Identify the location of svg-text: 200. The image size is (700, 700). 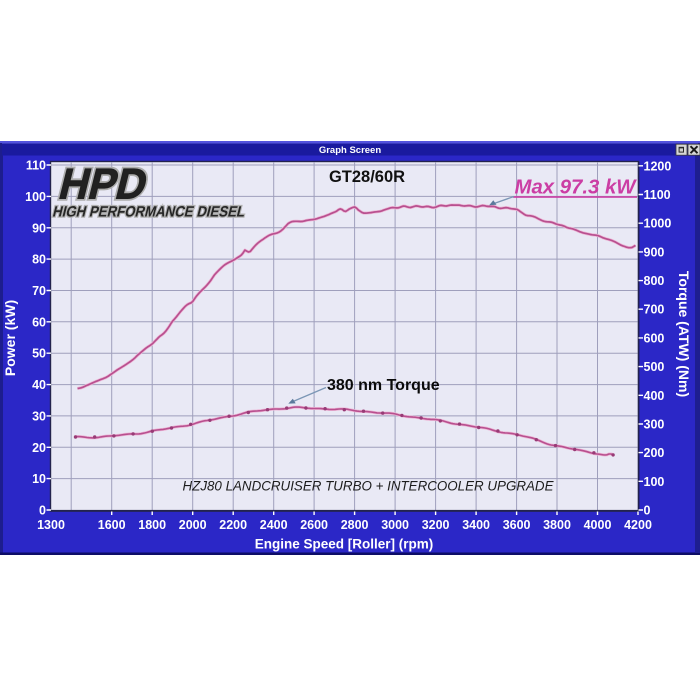
(654, 453).